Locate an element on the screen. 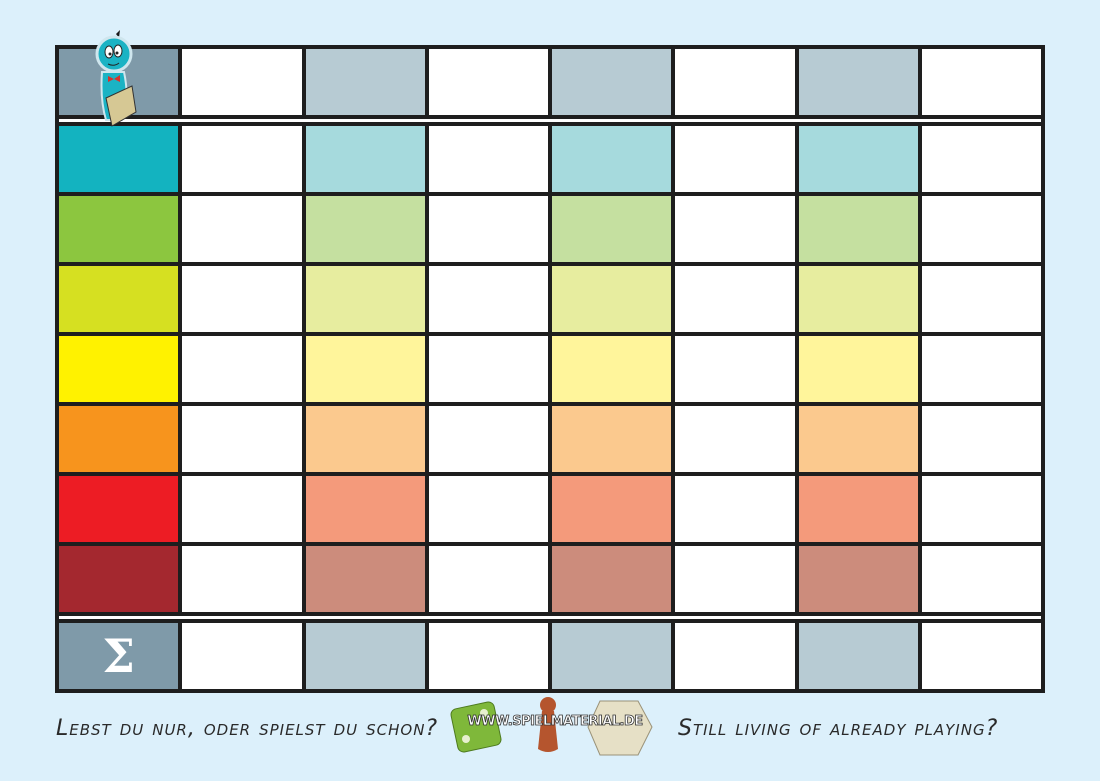 Image resolution: width=1100 pixels, height=781 pixels. color-label-lime is located at coordinates (119, 299).